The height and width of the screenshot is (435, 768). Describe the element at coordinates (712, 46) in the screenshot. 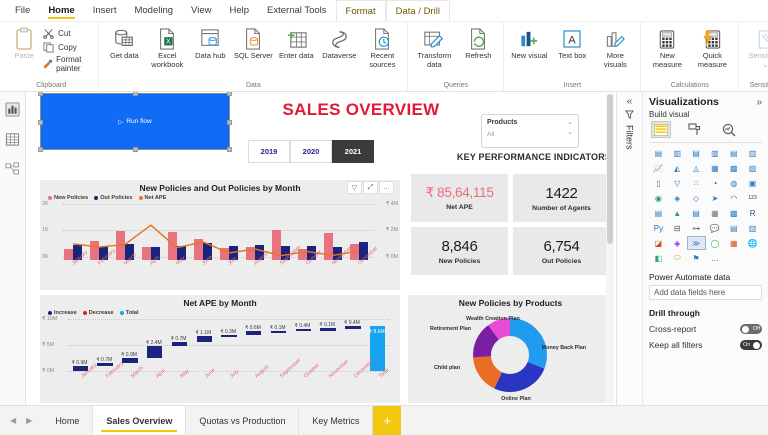

I see `quick-measure-button: Quick measure` at that location.